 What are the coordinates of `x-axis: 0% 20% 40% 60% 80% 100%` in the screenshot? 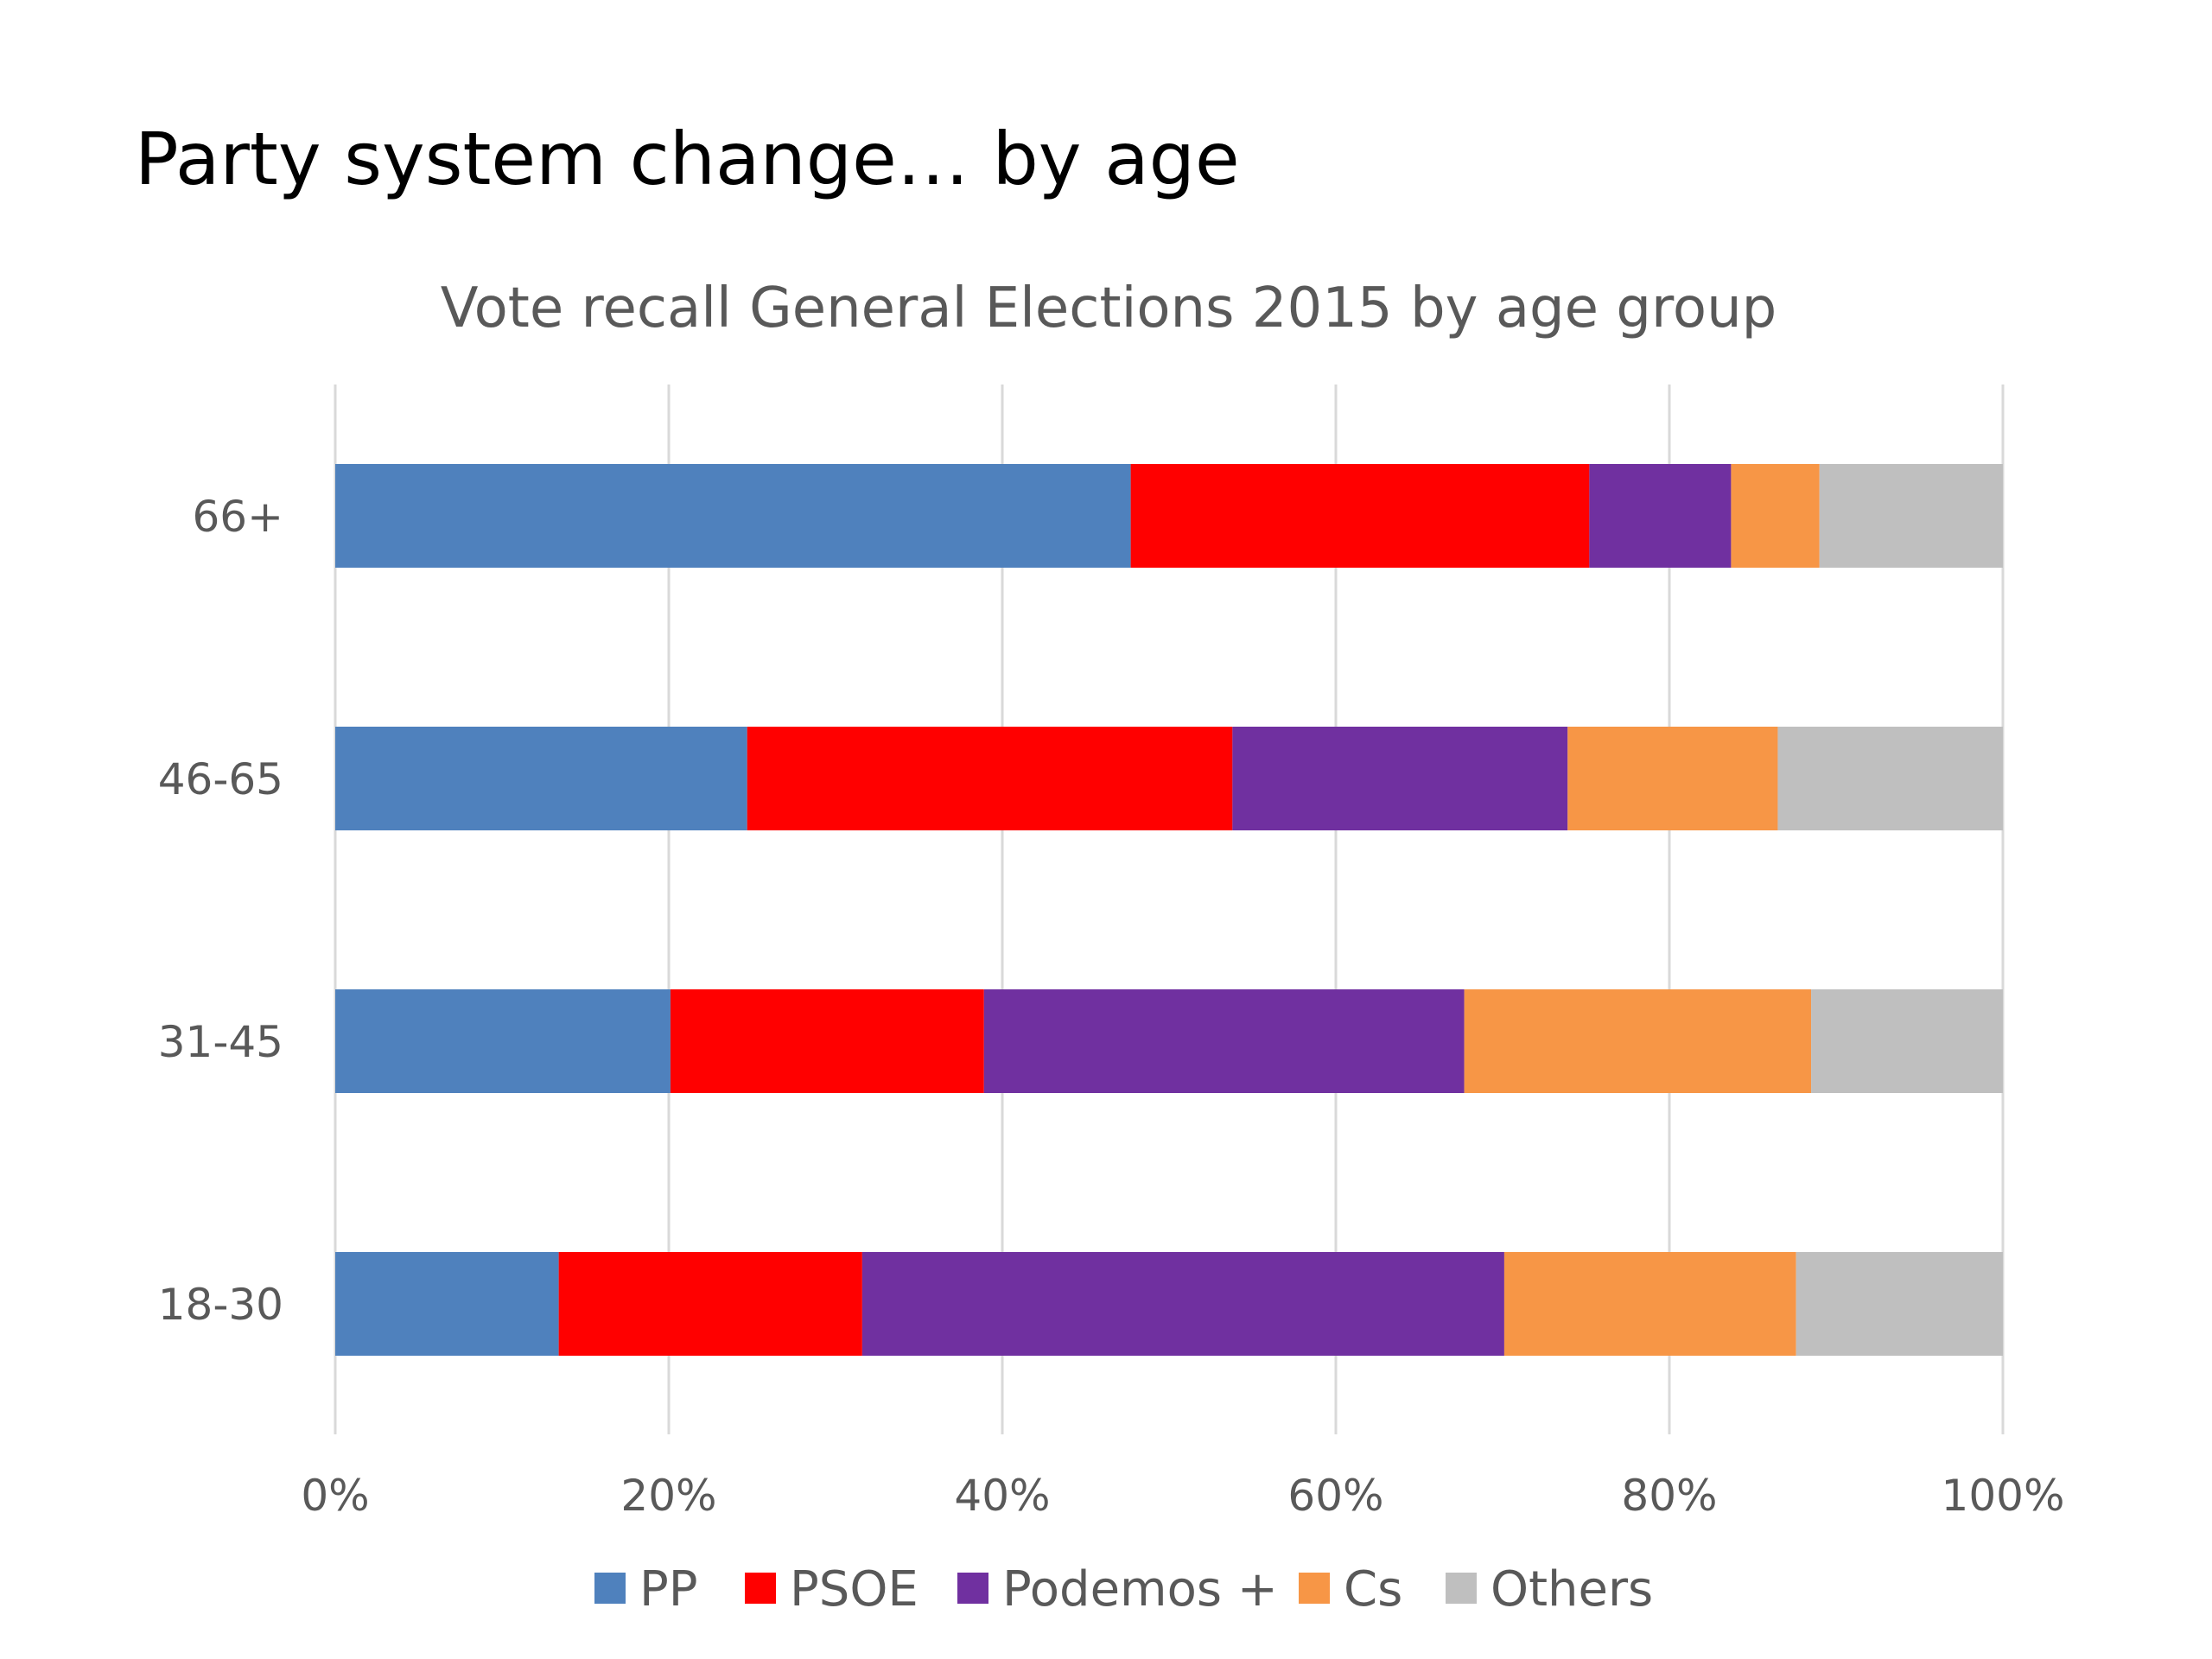 It's located at (1182, 1496).